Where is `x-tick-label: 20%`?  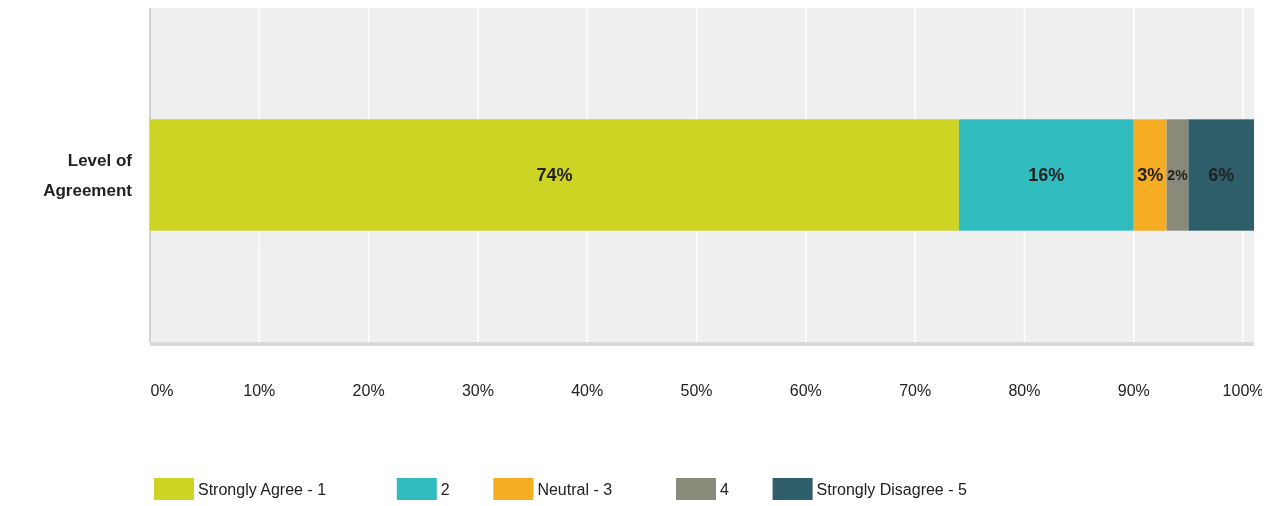 x-tick-label: 20% is located at coordinates (368, 390).